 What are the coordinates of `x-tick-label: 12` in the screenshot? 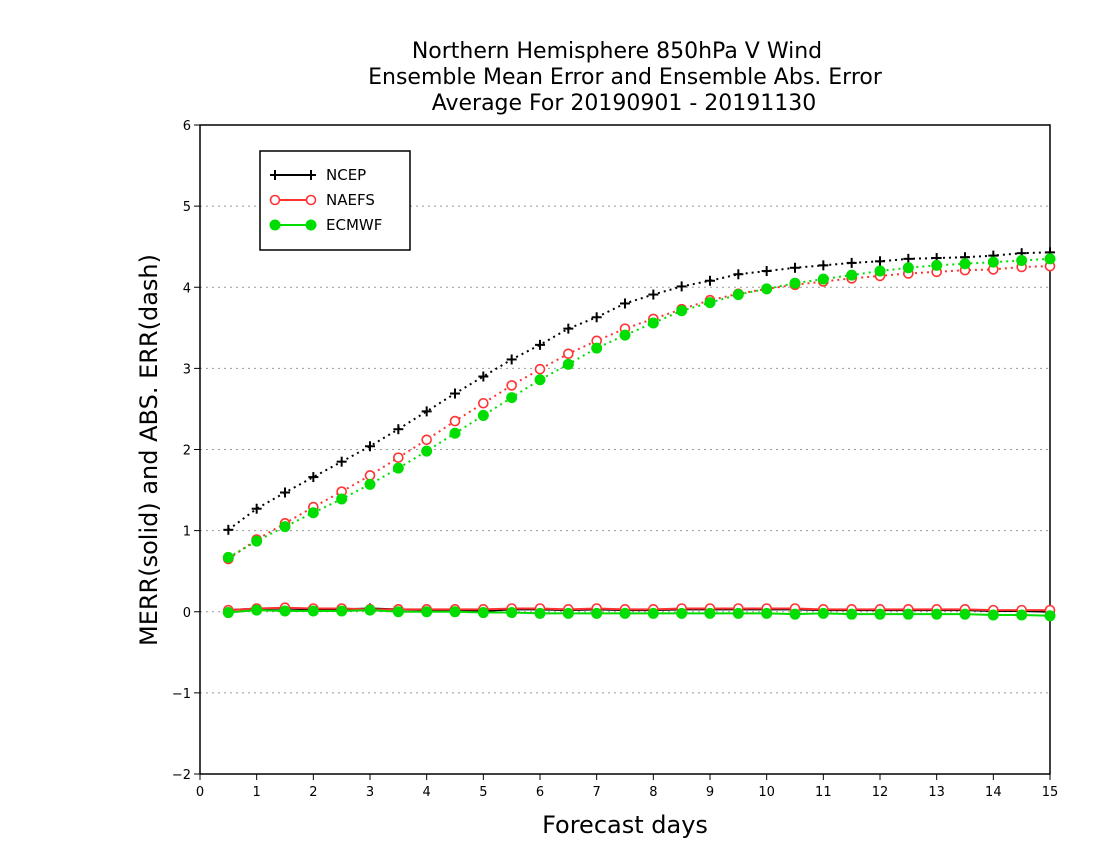 It's located at (880, 792).